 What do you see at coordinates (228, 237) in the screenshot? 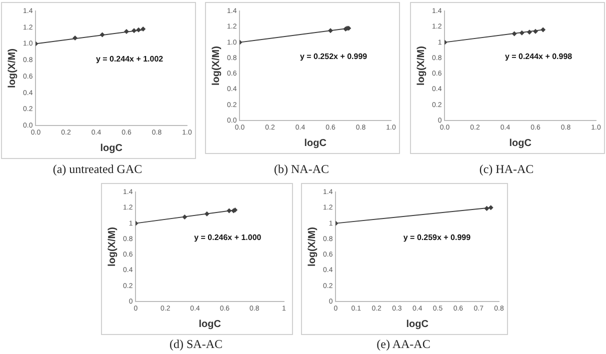
I see `annotation: y = 0.246x + 1.000` at bounding box center [228, 237].